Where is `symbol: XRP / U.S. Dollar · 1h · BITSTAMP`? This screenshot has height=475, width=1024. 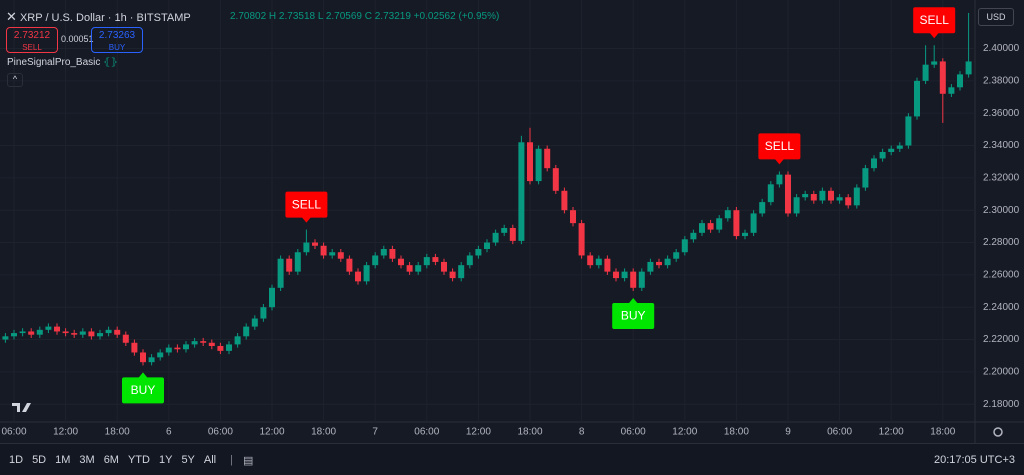
symbol: XRP / U.S. Dollar · 1h · BITSTAMP is located at coordinates (105, 18).